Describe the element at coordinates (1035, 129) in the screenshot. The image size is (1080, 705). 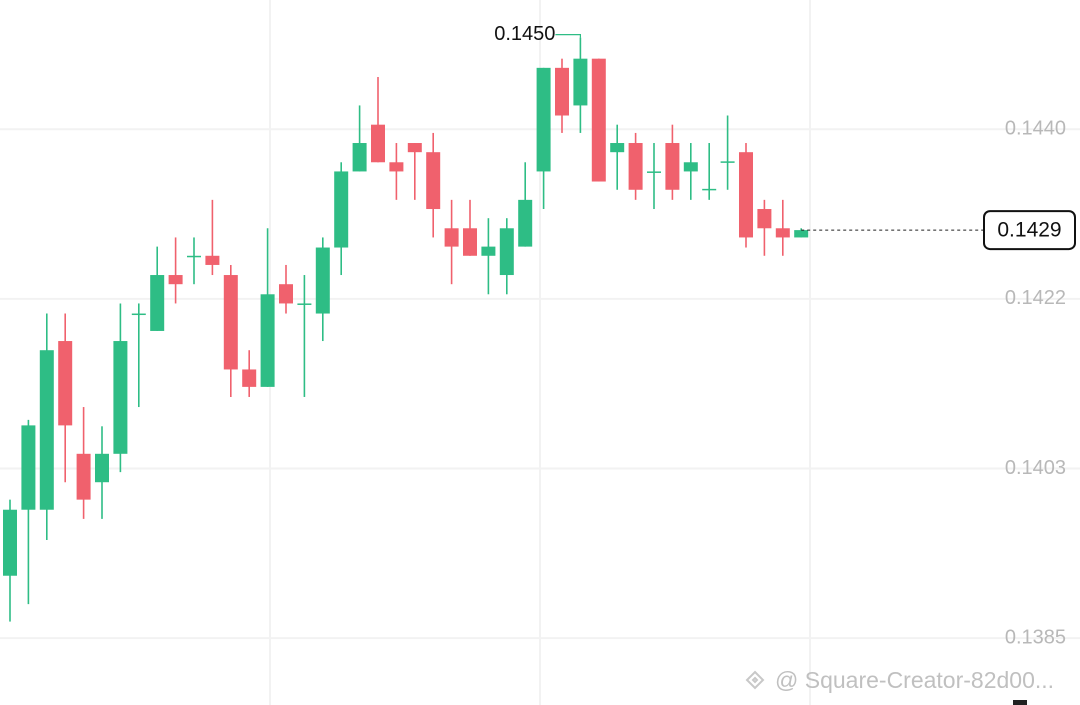
I see `y-tick-label: 0.1440` at that location.